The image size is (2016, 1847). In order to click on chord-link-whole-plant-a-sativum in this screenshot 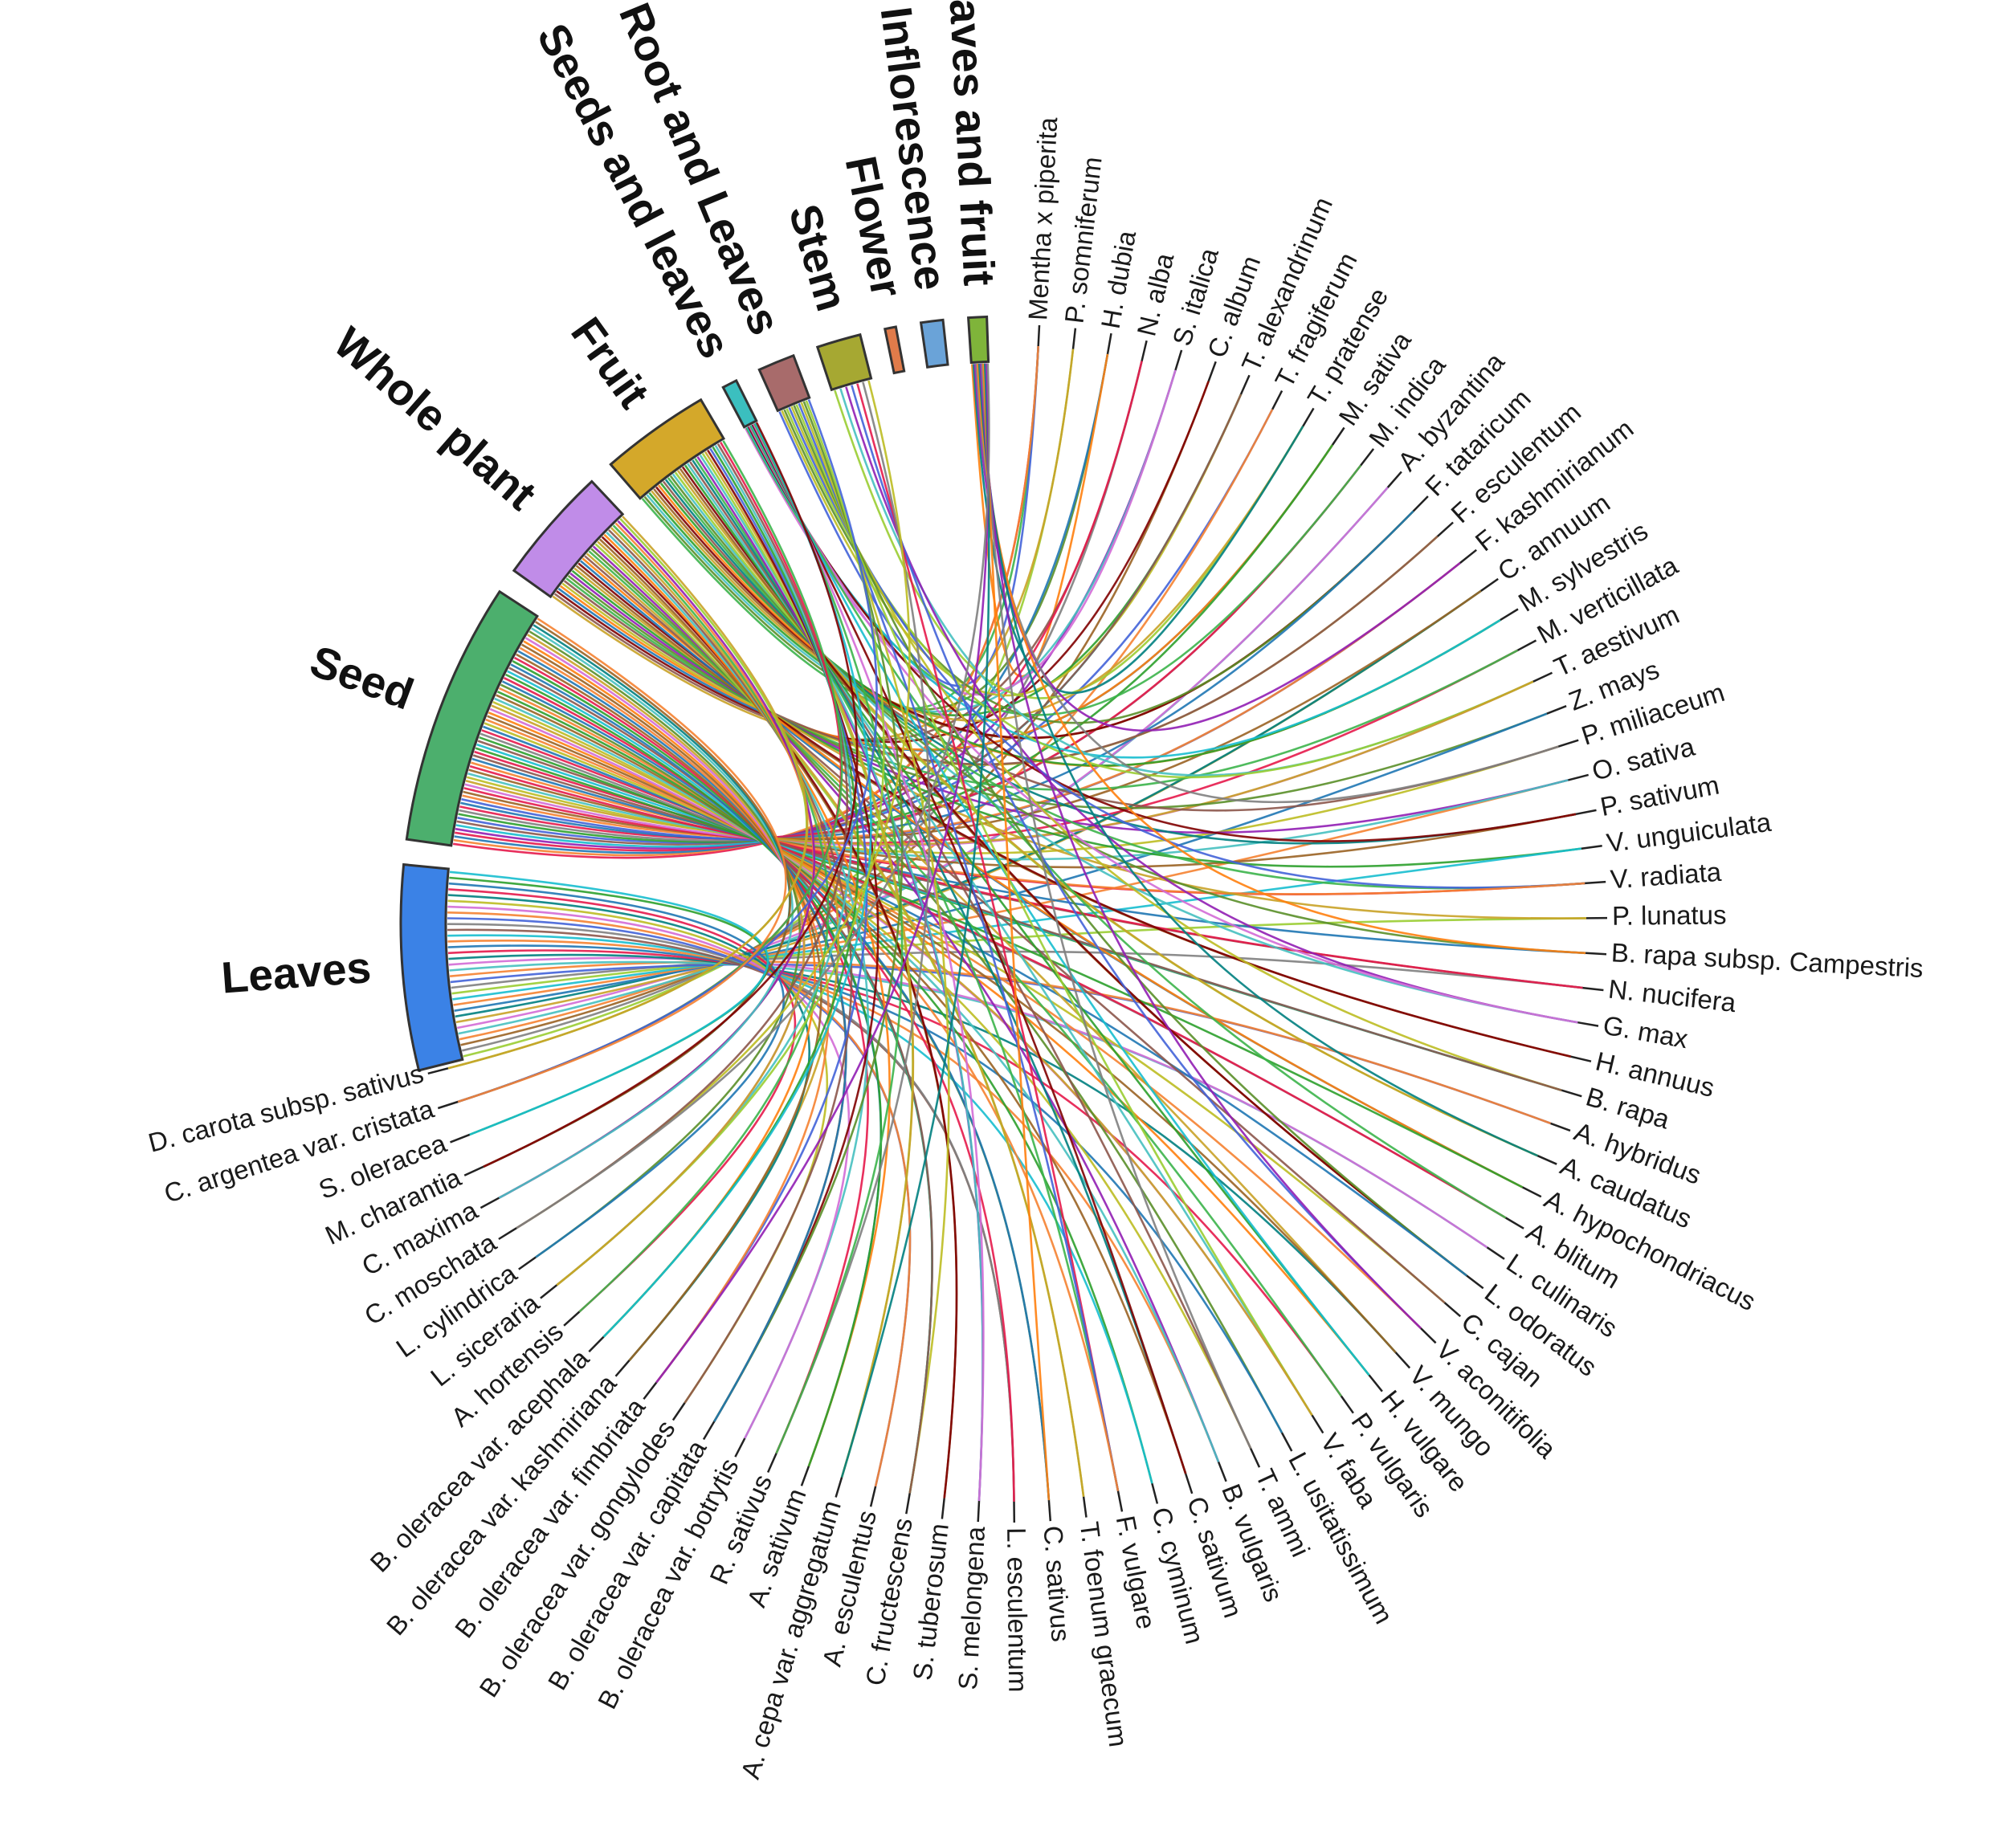, I will do `click(748, 1000)`.